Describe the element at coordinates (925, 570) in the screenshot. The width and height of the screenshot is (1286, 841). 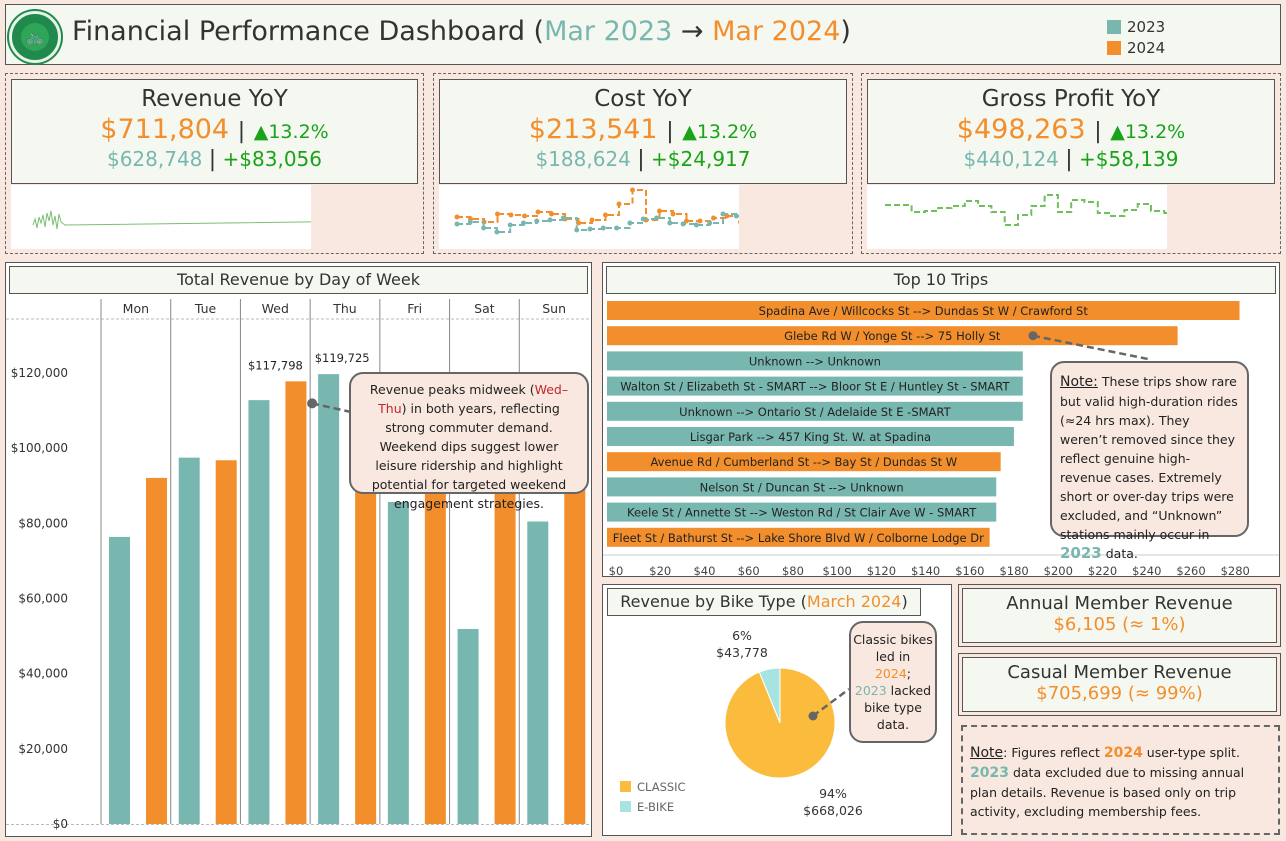
I see `x-tick-label: $140` at that location.